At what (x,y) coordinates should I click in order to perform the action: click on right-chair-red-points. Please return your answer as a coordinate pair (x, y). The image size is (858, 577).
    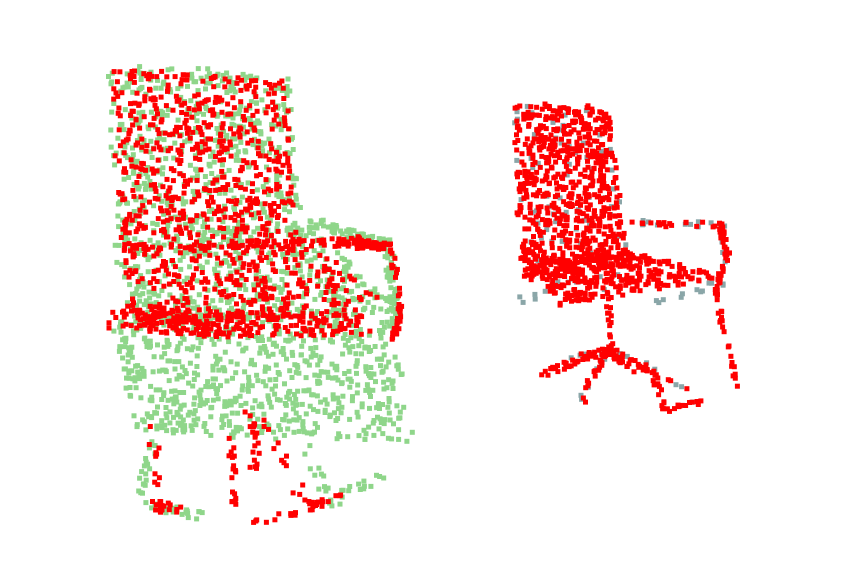
    Looking at the image, I should click on (626, 257).